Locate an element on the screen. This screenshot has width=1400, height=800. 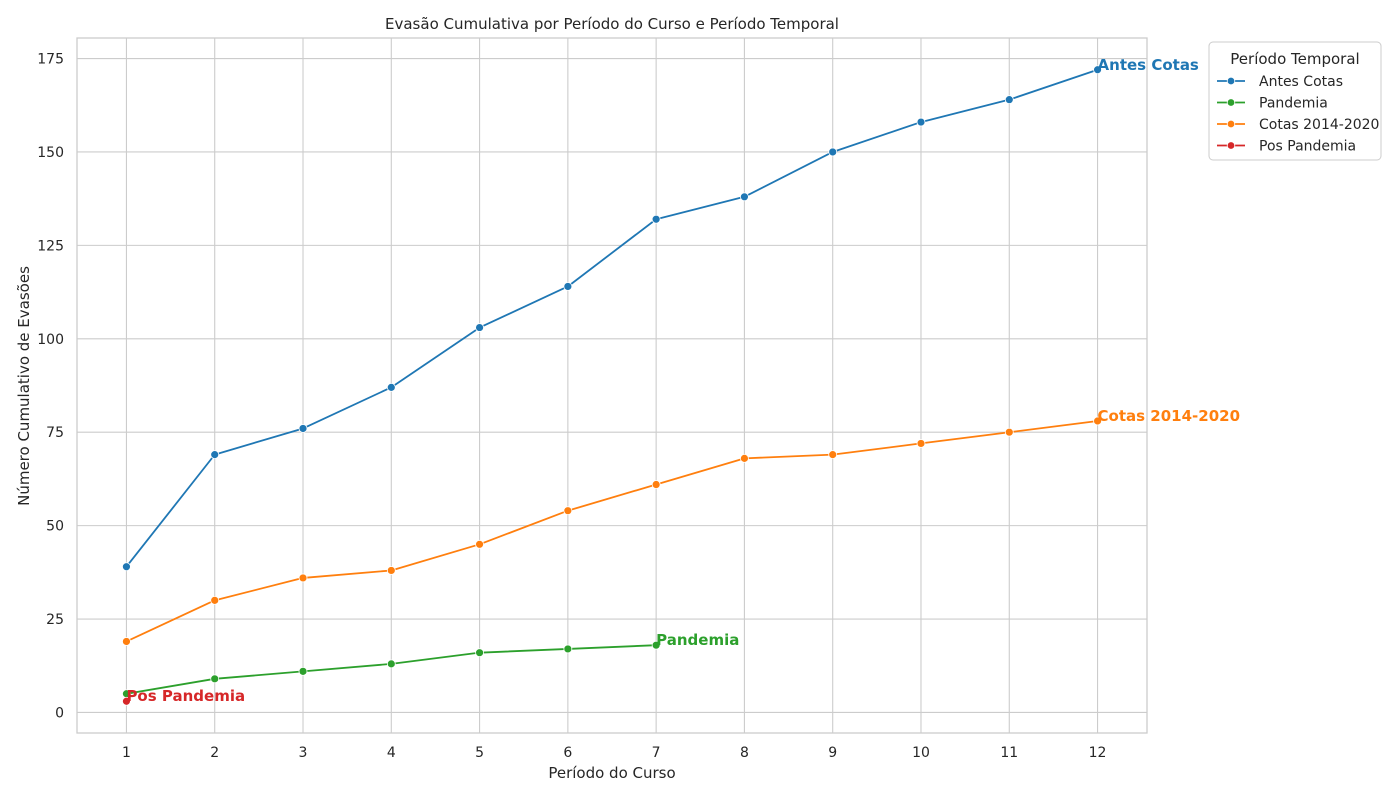
series-pos-pandemia is located at coordinates (126, 701).